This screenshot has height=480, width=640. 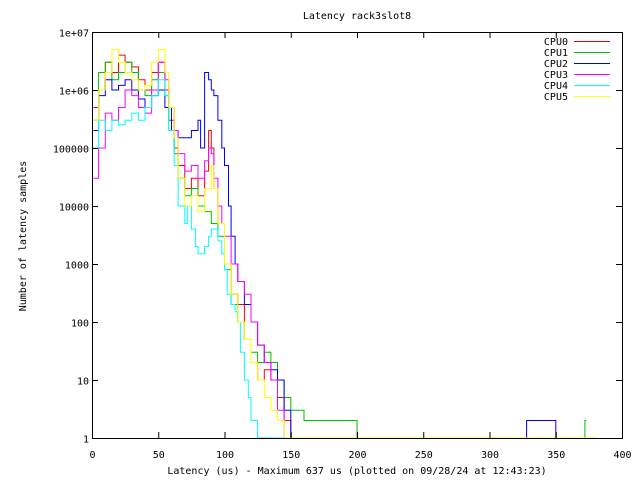 What do you see at coordinates (86, 440) in the screenshot?
I see `y-tick-label: 1` at bounding box center [86, 440].